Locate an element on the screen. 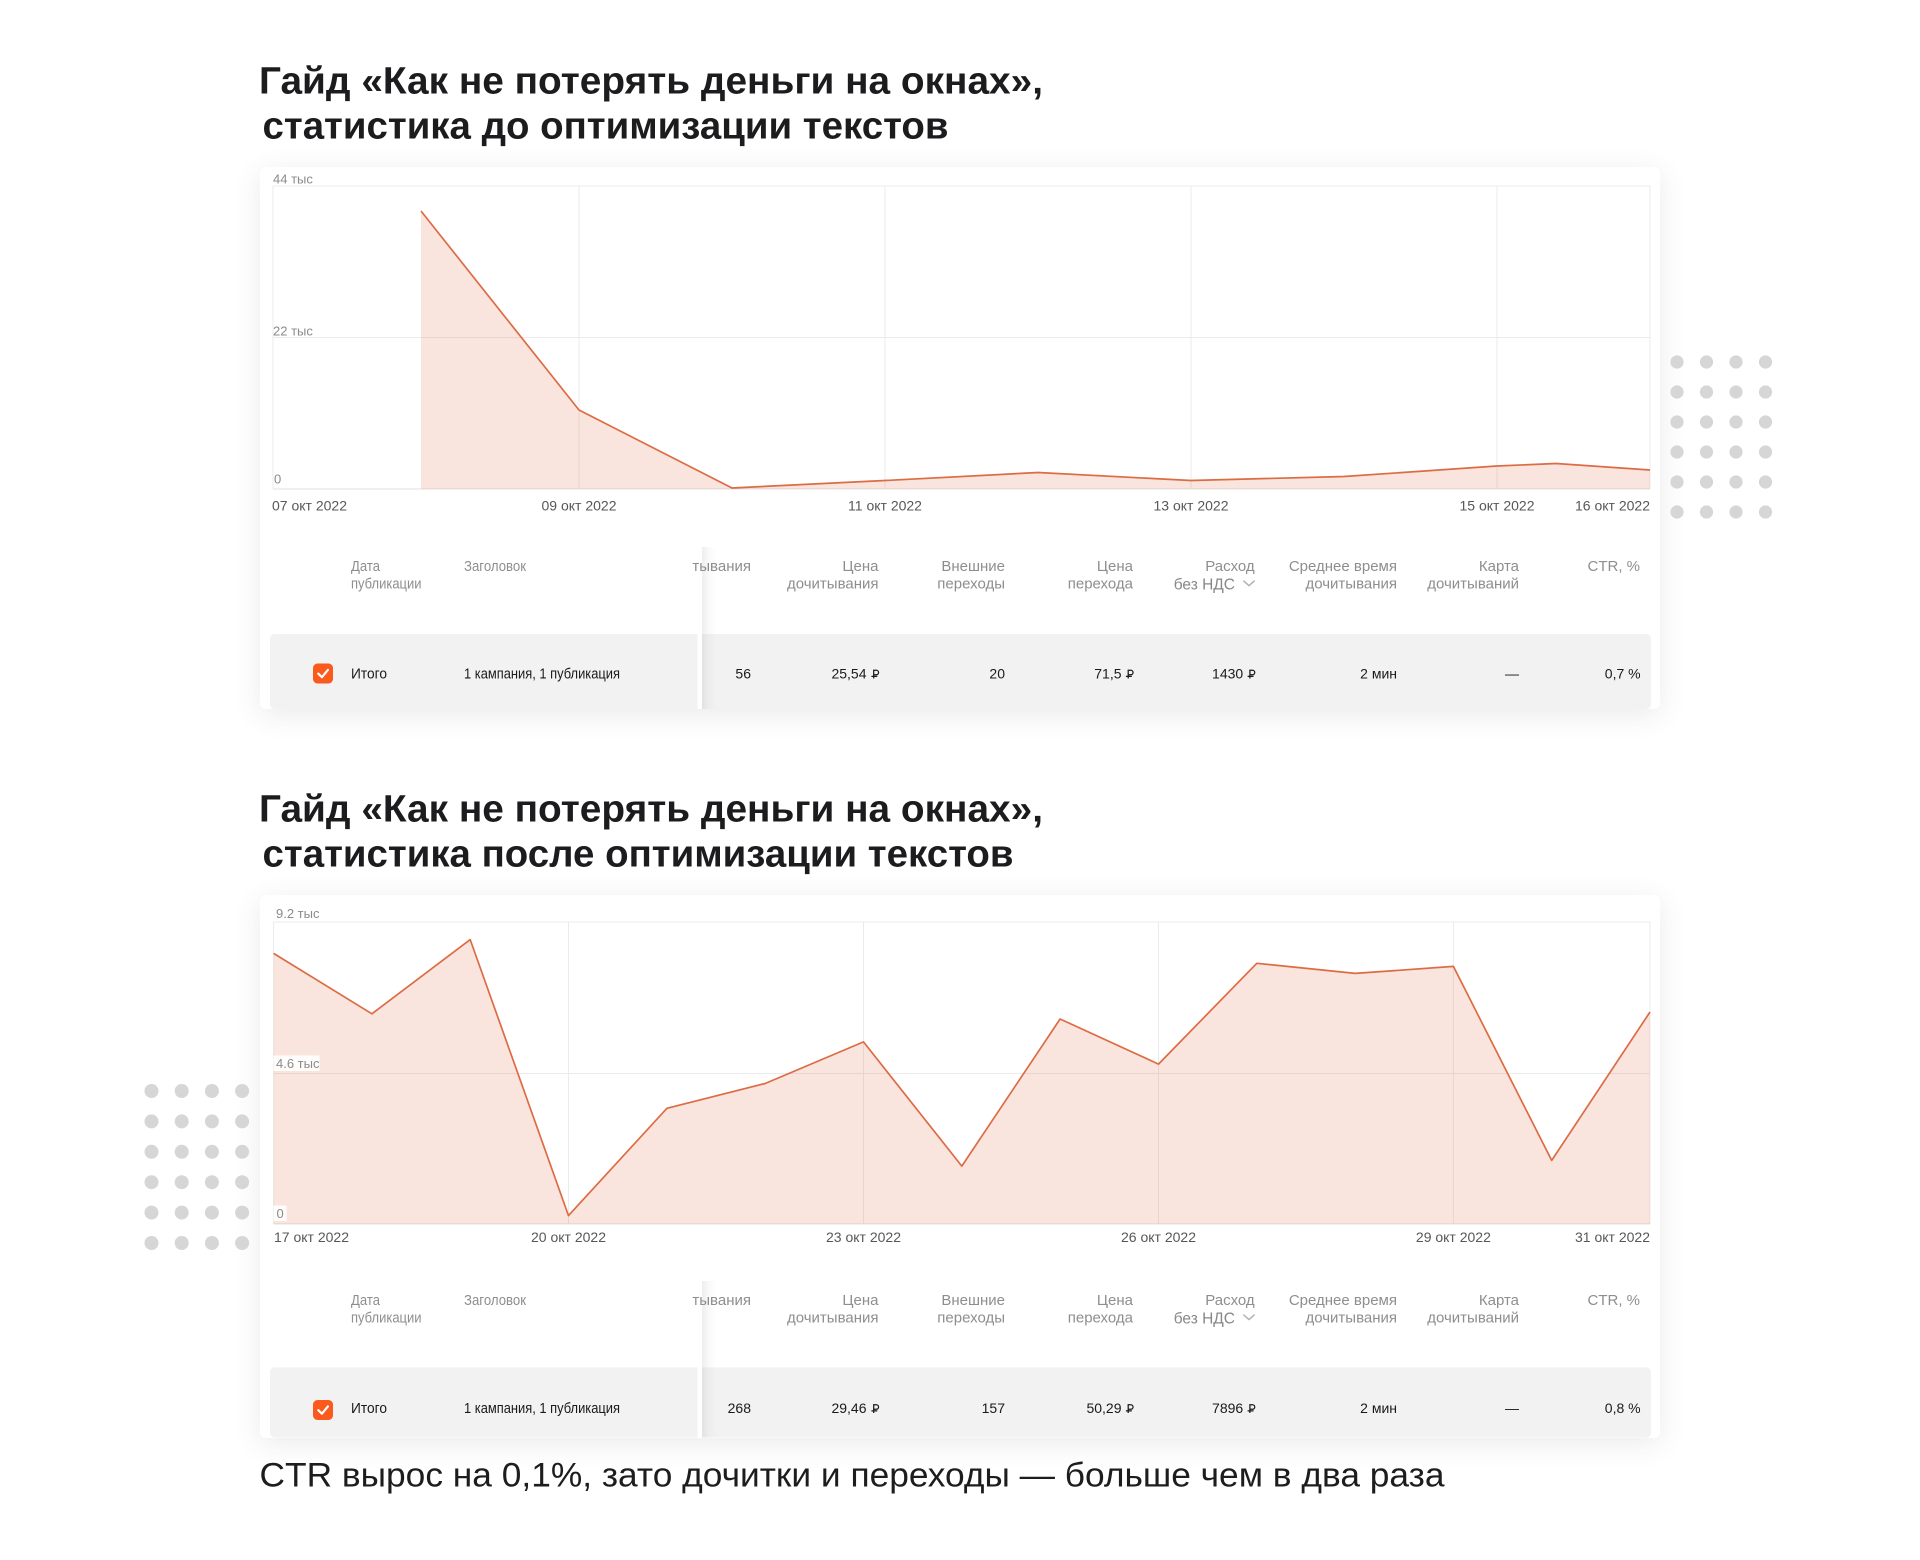 This screenshot has width=1920, height=1560. svg-text: 0,7 % is located at coordinates (1623, 674).